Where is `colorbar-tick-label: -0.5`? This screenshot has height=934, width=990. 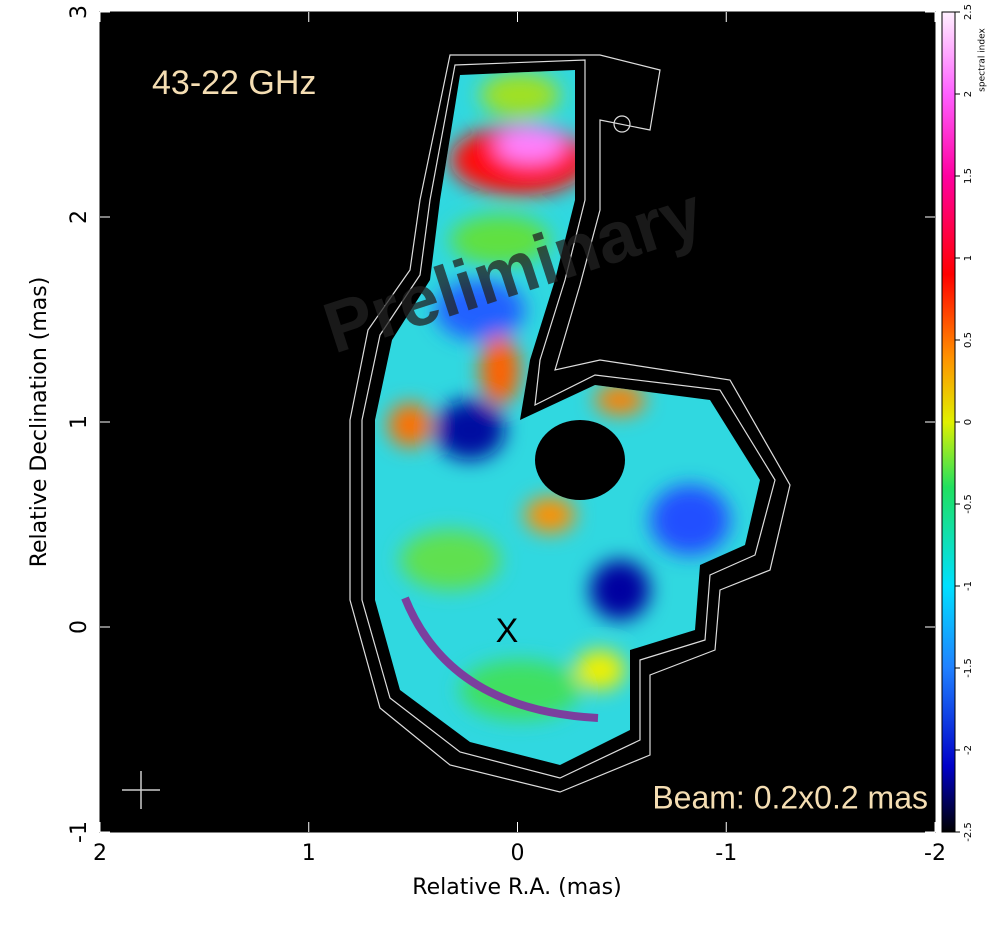 colorbar-tick-label: -0.5 is located at coordinates (968, 504).